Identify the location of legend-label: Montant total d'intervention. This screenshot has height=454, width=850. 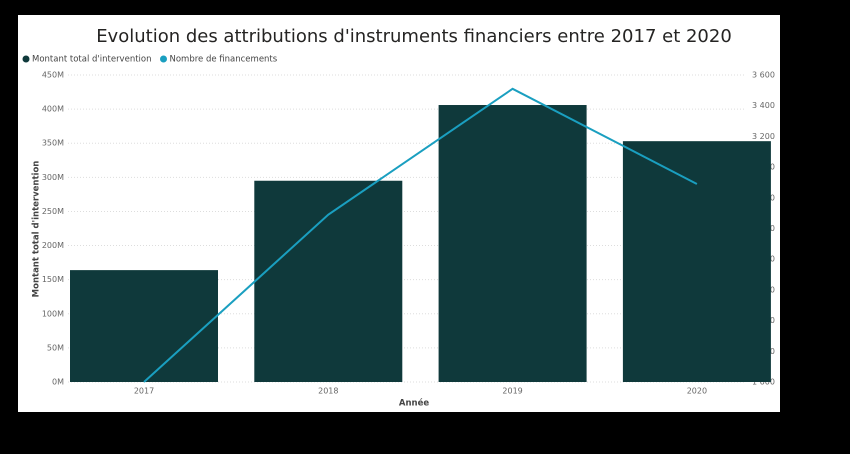
(92, 60).